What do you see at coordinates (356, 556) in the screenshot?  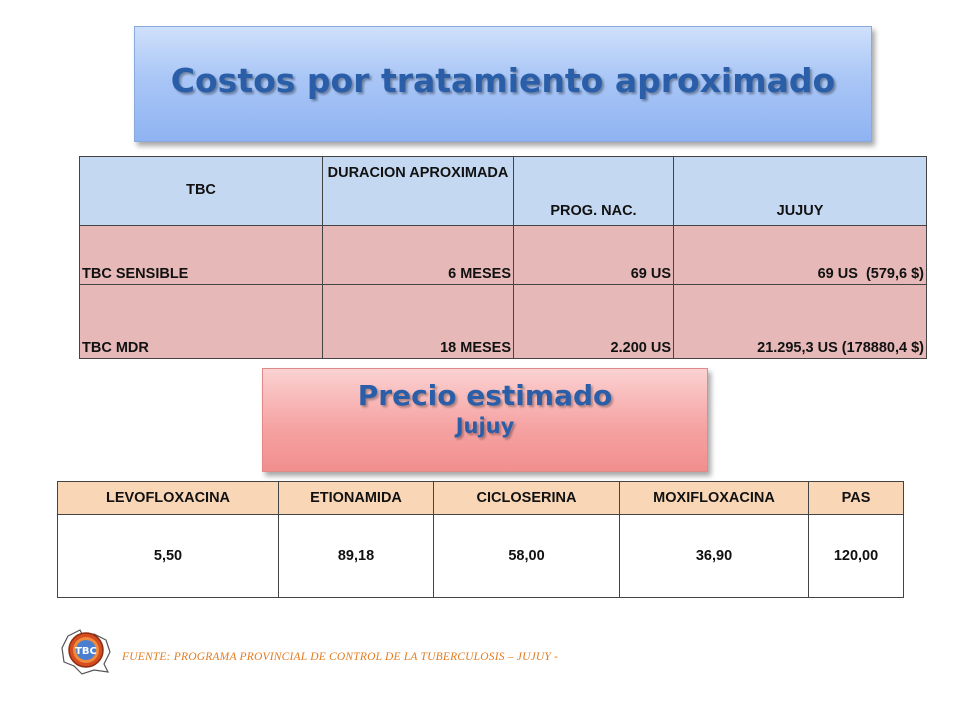 I see `price-value-etionamida: 89,18` at bounding box center [356, 556].